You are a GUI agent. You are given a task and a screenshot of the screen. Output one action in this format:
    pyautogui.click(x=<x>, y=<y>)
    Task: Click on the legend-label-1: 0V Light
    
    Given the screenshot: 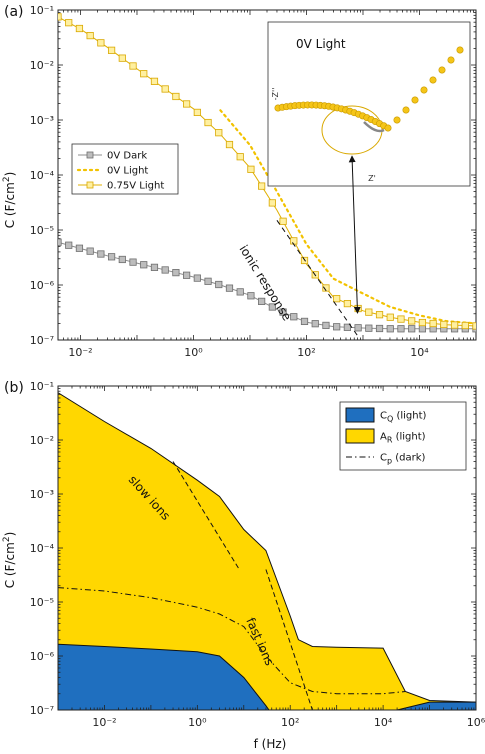 What is the action you would take?
    pyautogui.click(x=127, y=171)
    